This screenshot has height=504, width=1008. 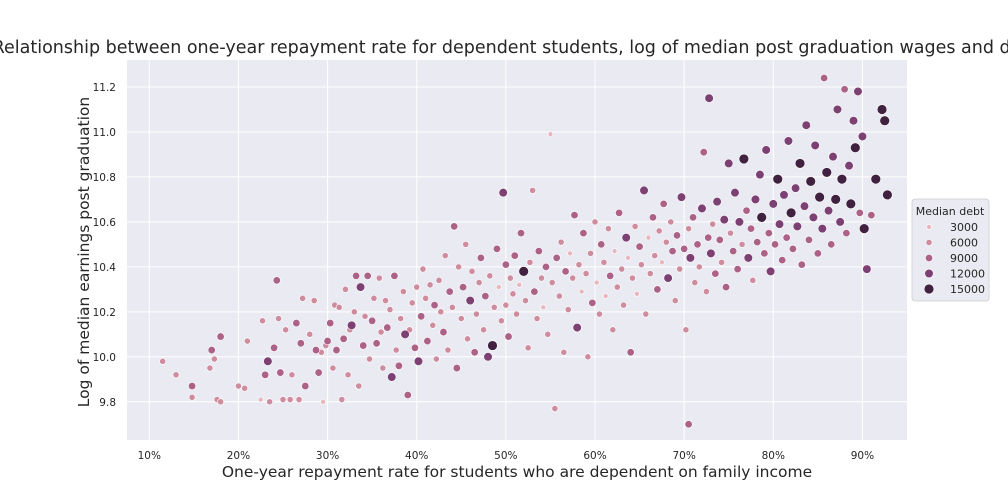 I want to click on legend: Median debt 3000 6000 9000 12000 15000, so click(x=950, y=250).